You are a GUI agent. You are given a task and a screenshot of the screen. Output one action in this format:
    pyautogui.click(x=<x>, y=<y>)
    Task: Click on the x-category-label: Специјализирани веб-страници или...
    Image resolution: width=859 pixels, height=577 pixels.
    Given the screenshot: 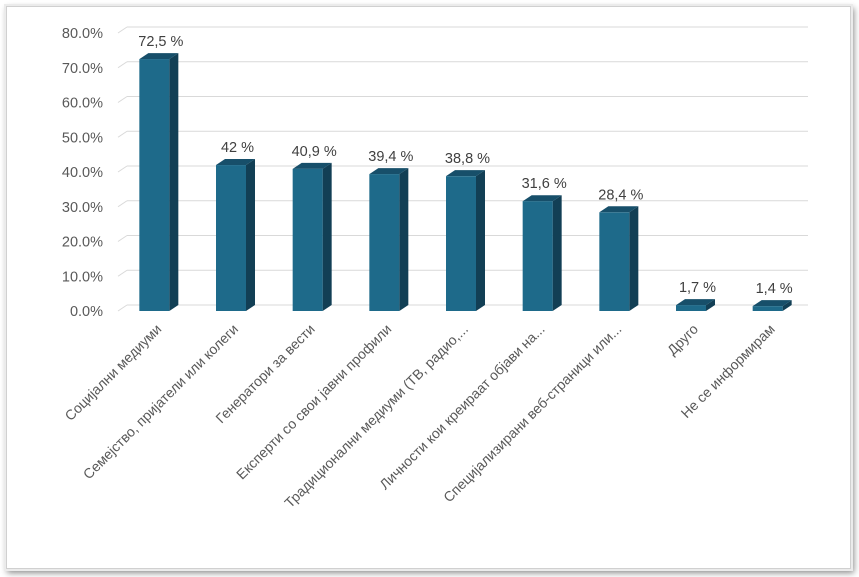 What is the action you would take?
    pyautogui.click(x=532, y=413)
    